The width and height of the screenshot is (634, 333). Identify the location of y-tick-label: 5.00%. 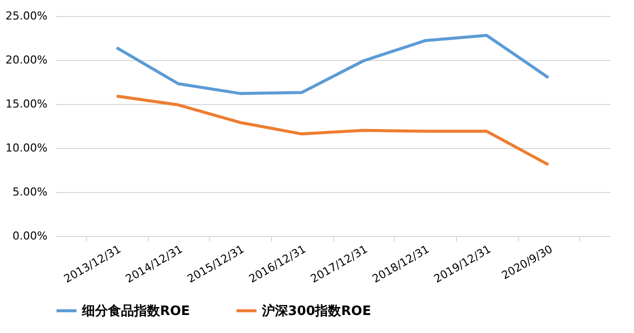
(30, 192).